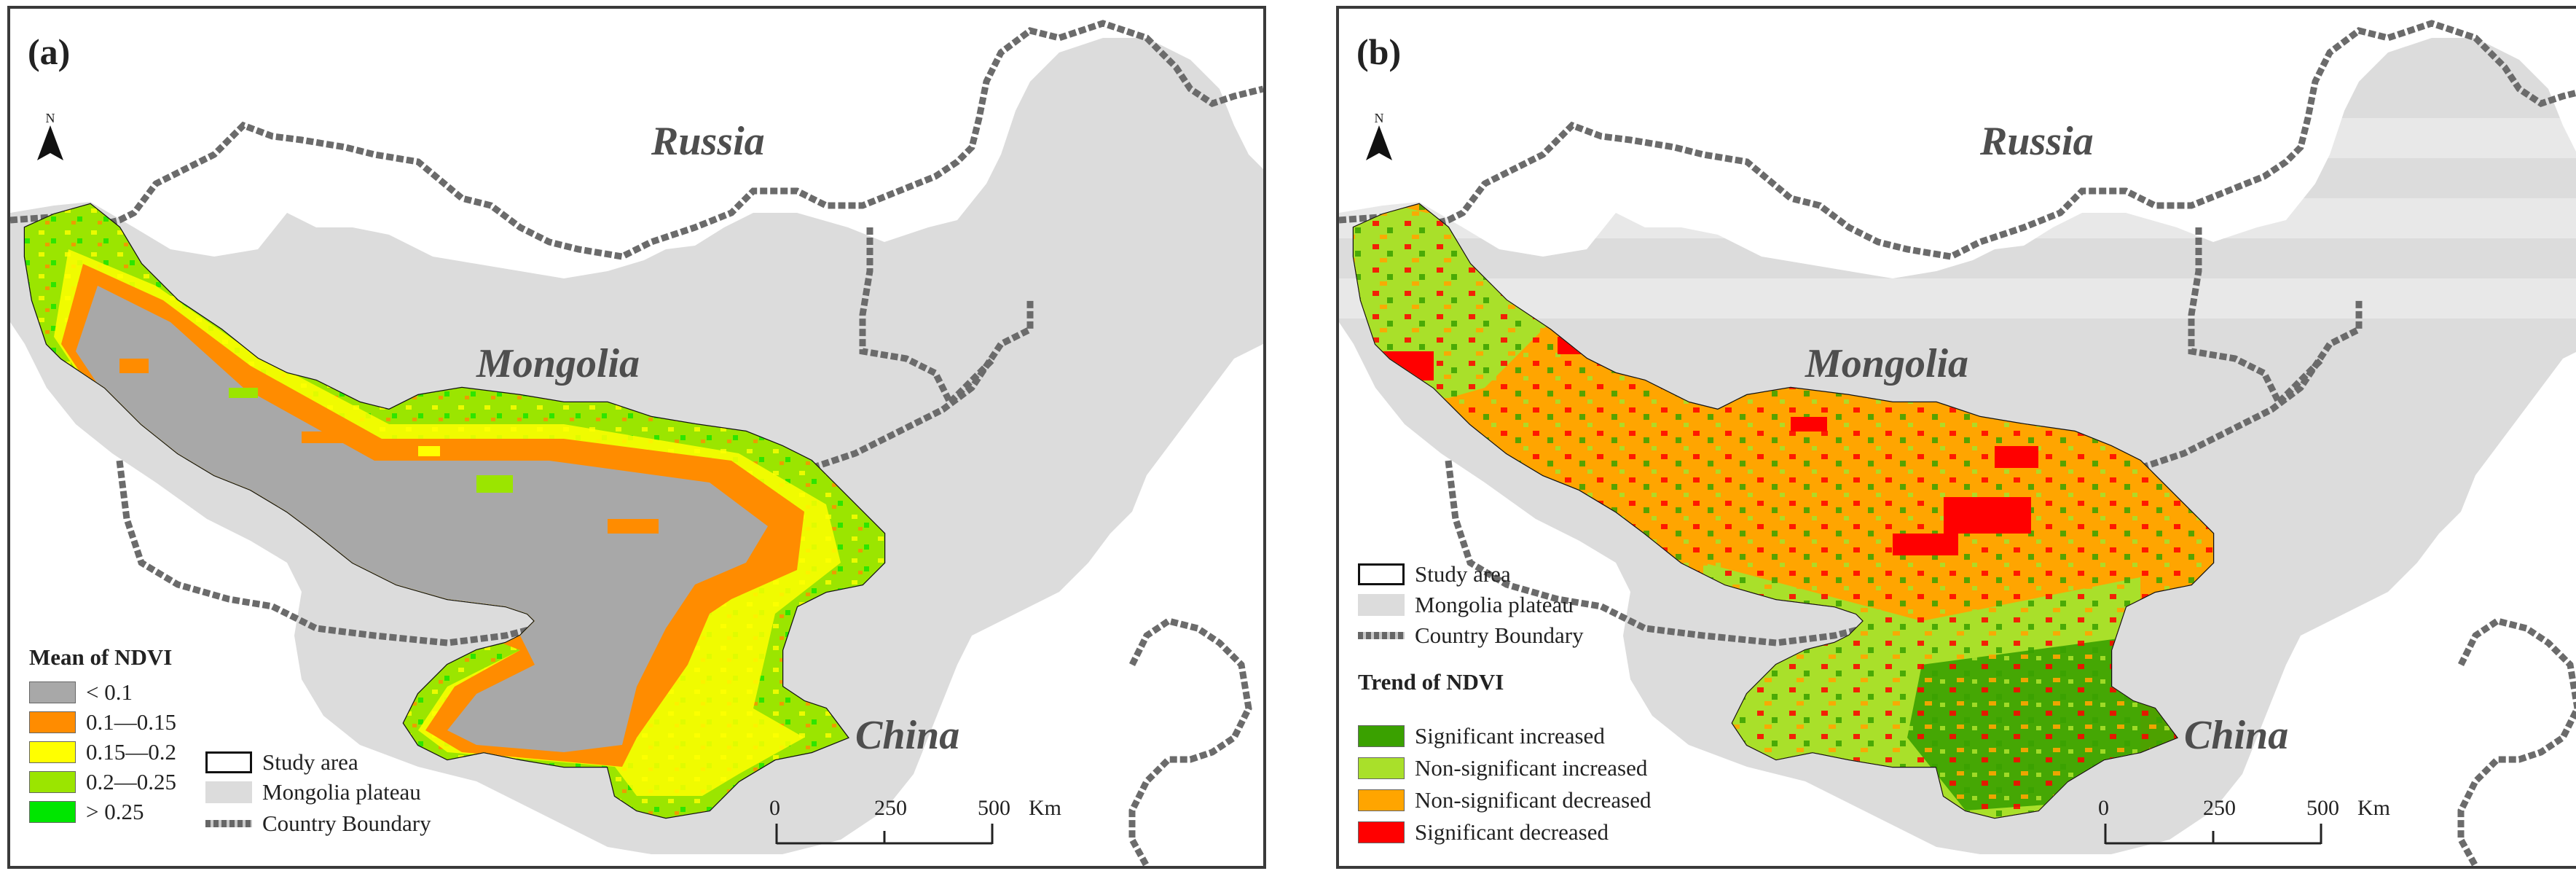  What do you see at coordinates (115, 812) in the screenshot?
I see `legend-label: > 0.25` at bounding box center [115, 812].